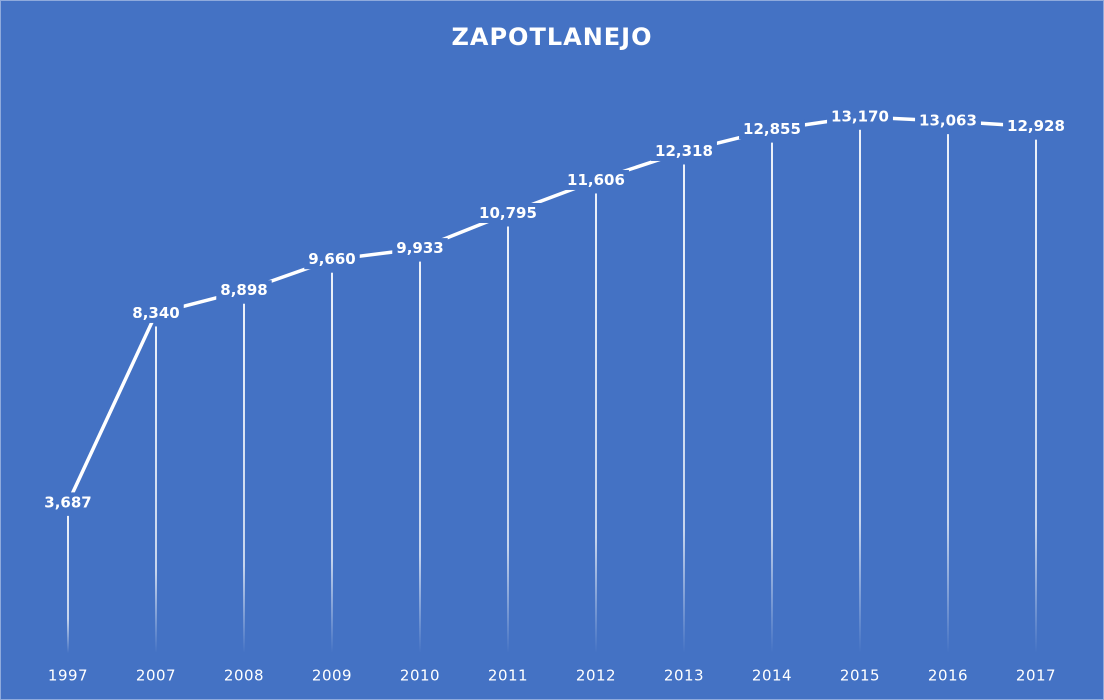 This screenshot has width=1104, height=700. What do you see at coordinates (772, 676) in the screenshot?
I see `x-tick-label: 2014` at bounding box center [772, 676].